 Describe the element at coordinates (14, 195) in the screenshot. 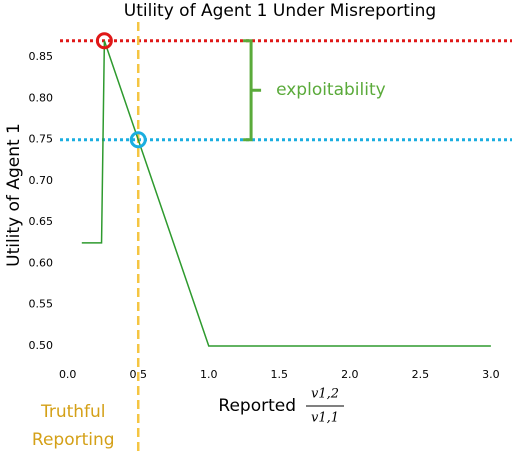

I see `y-axis-label: Utility of Agent 1` at that location.